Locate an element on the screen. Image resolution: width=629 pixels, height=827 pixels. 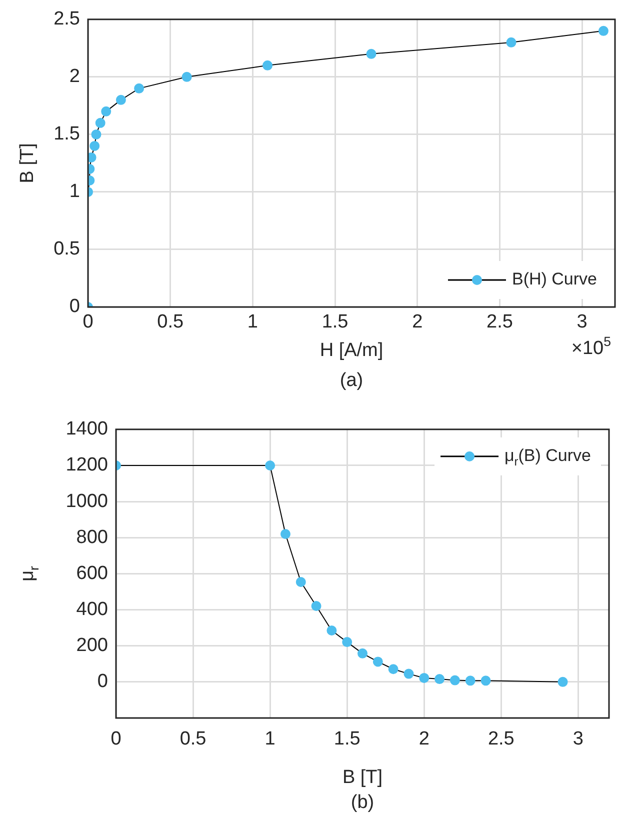
y-tick-label: 1 is located at coordinates (74, 191).